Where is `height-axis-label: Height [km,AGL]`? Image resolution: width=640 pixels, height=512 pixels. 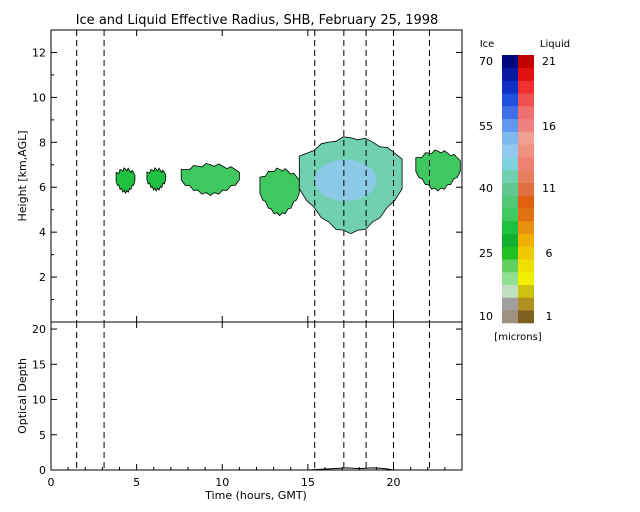 height-axis-label: Height [km,AGL] is located at coordinates (22, 175).